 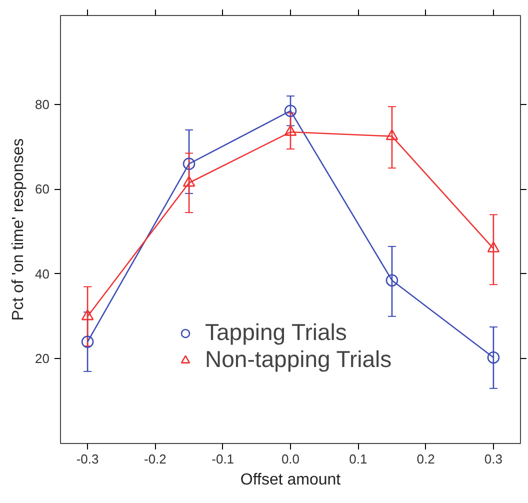 I want to click on x-tick-label: 0.0, so click(x=290, y=459).